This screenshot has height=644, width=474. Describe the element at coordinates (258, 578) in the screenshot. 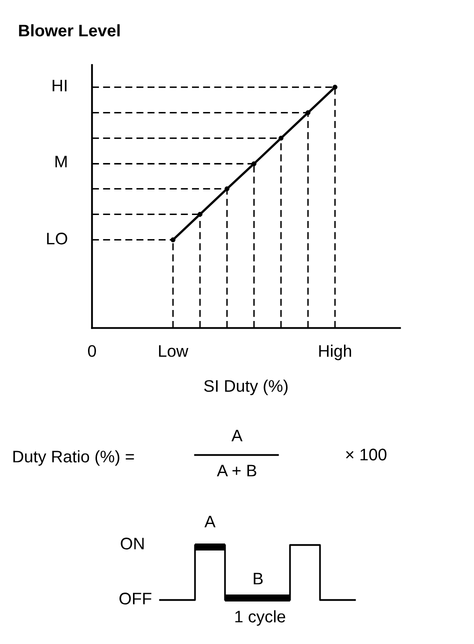

I see `text: B` at that location.